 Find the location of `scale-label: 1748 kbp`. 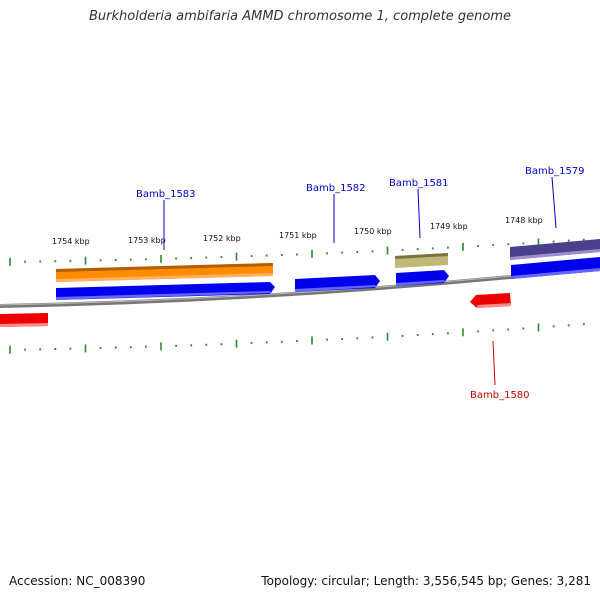

scale-label: 1748 kbp is located at coordinates (524, 220).